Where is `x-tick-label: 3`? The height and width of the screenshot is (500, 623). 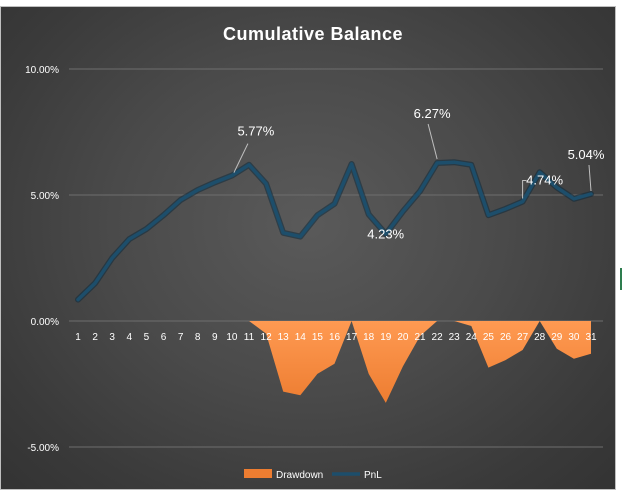 x-tick-label: 3 is located at coordinates (112, 337).